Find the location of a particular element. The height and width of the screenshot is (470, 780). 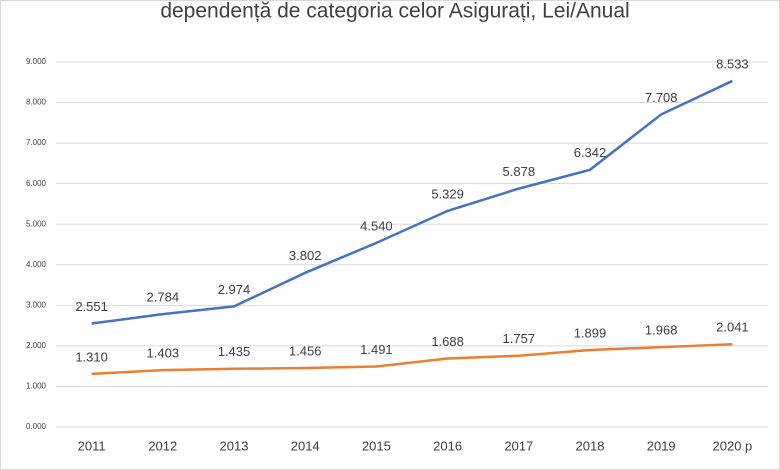

y-tick-label: 0.000 is located at coordinates (36, 426).